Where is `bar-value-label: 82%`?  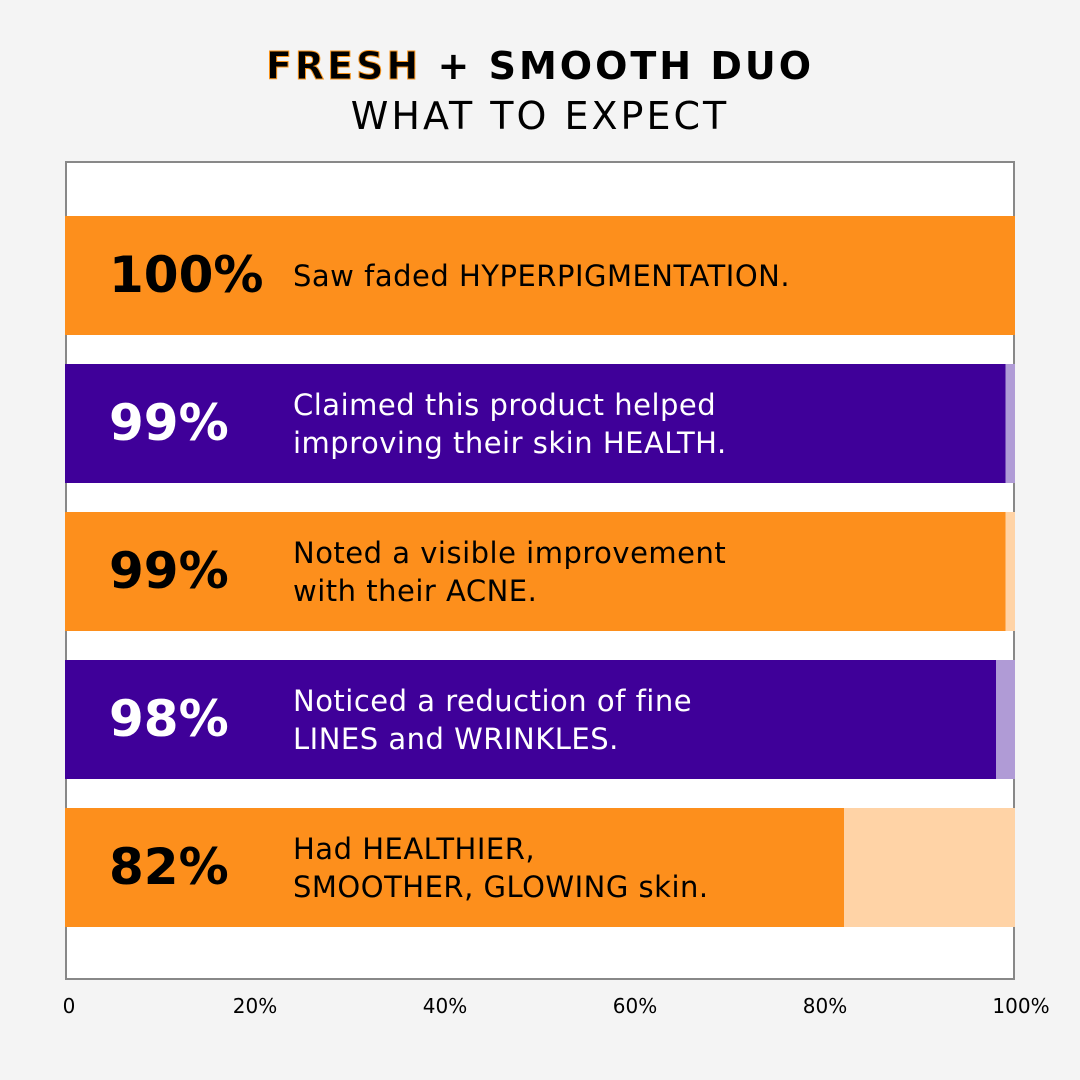
bar-value-label: 82% is located at coordinates (169, 867).